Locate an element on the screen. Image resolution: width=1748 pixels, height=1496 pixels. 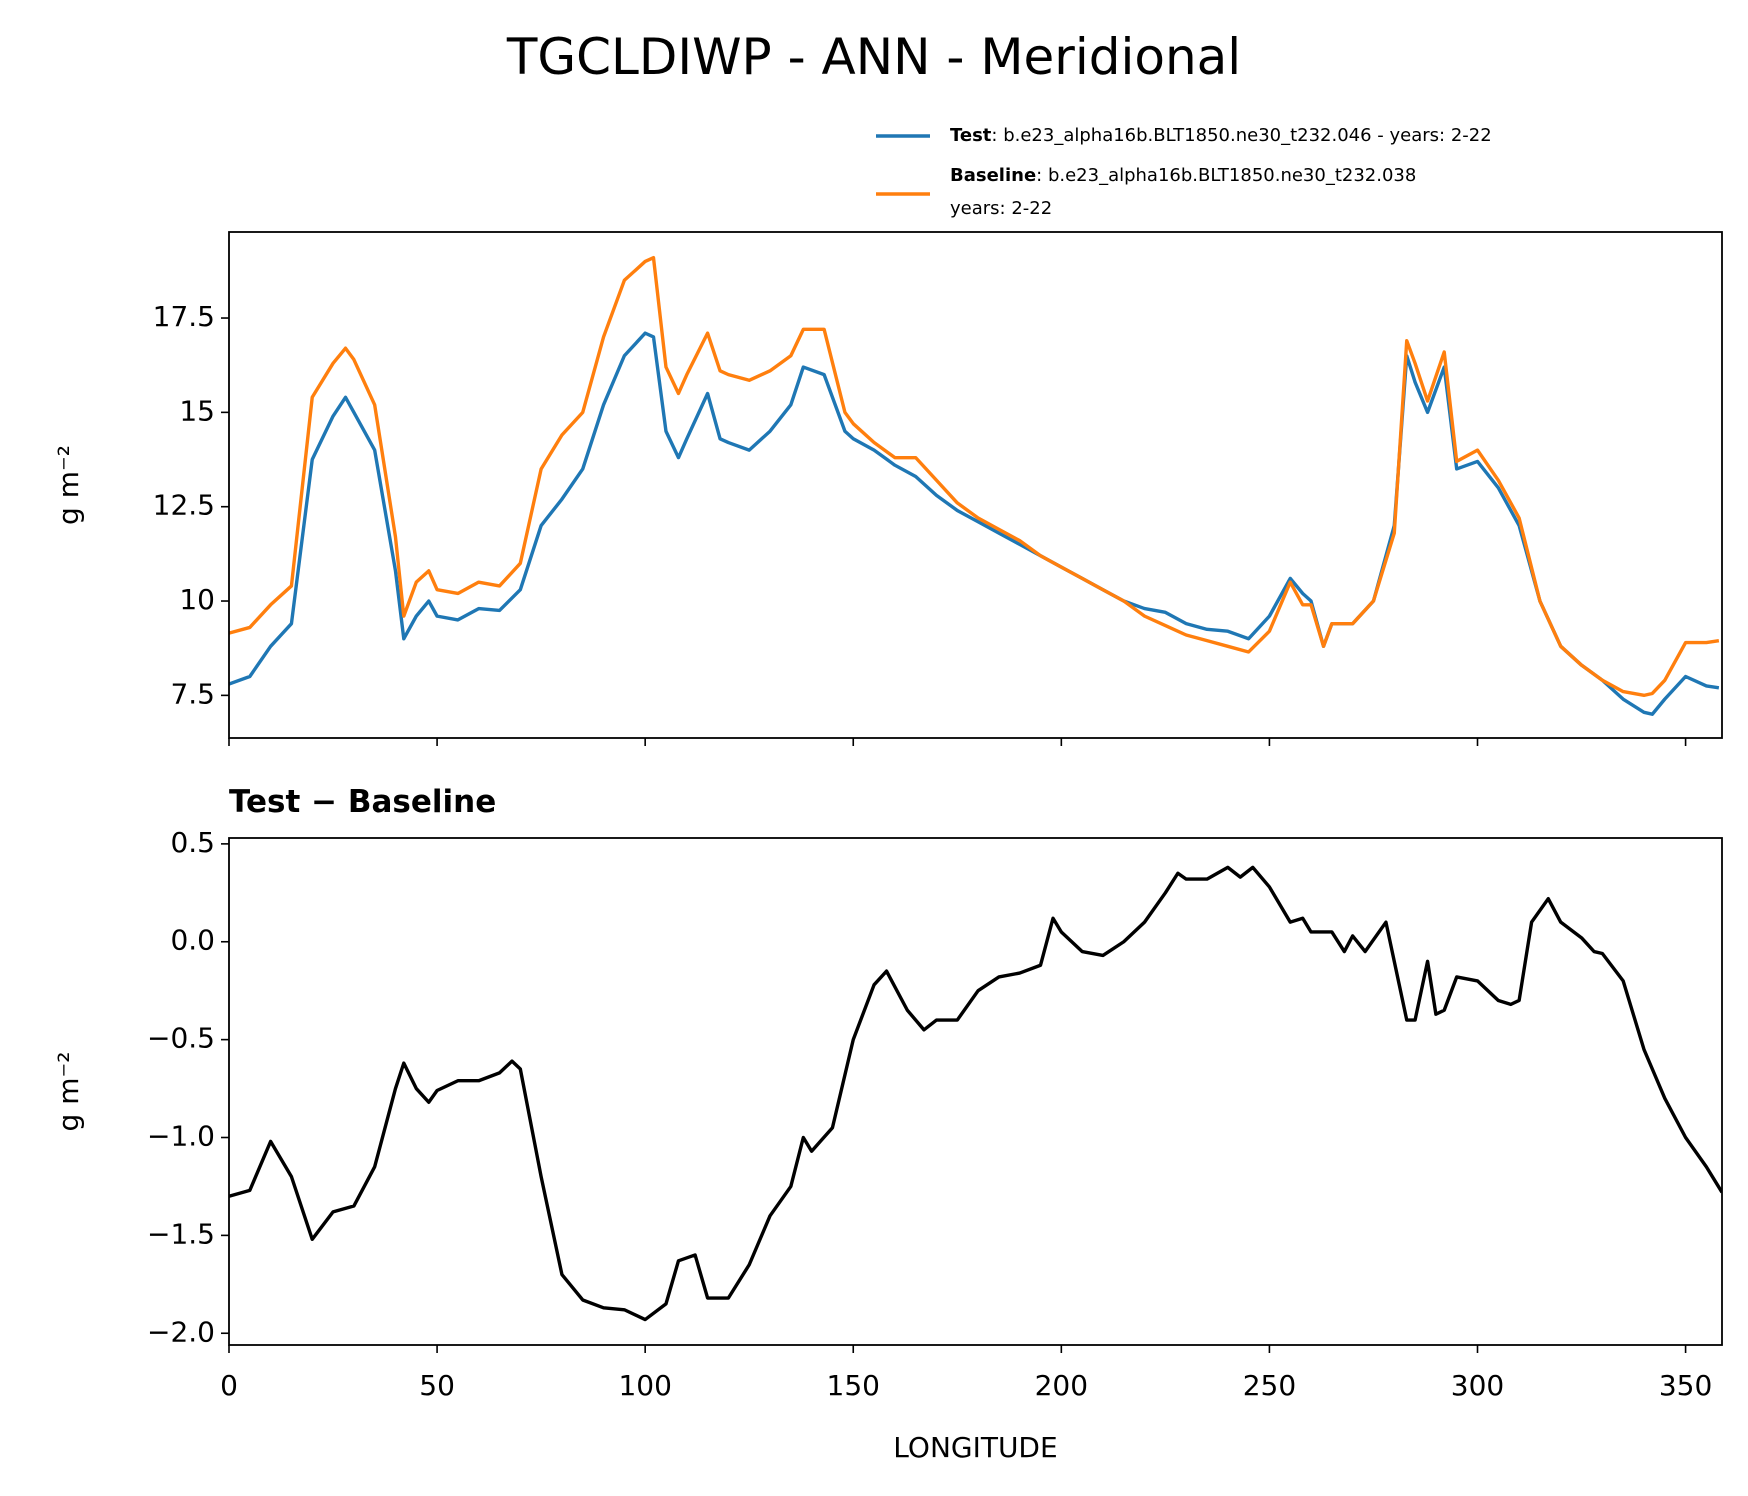
x-tick-label: 150 is located at coordinates (853, 1385).